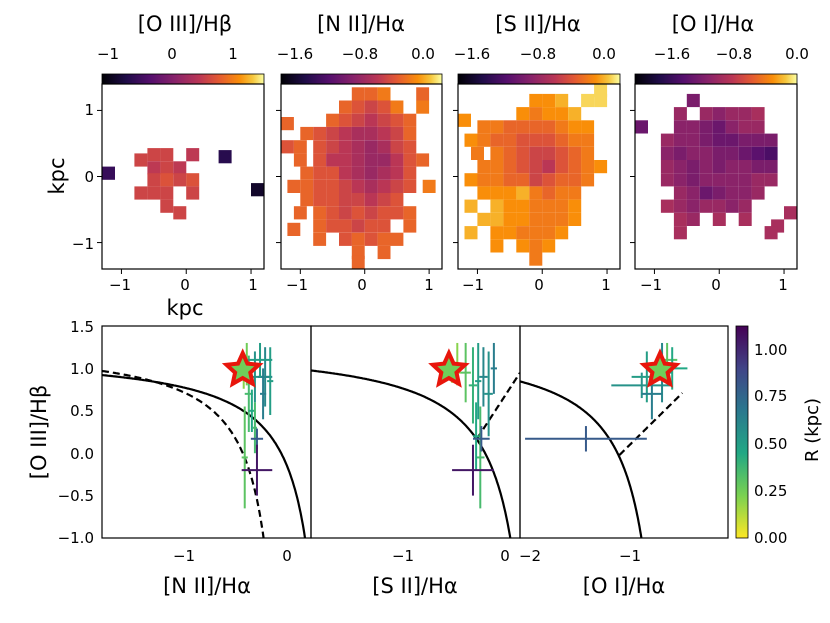 The height and width of the screenshot is (623, 830). What do you see at coordinates (82, 327) in the screenshot?
I see `y-tick: 1.5` at bounding box center [82, 327].